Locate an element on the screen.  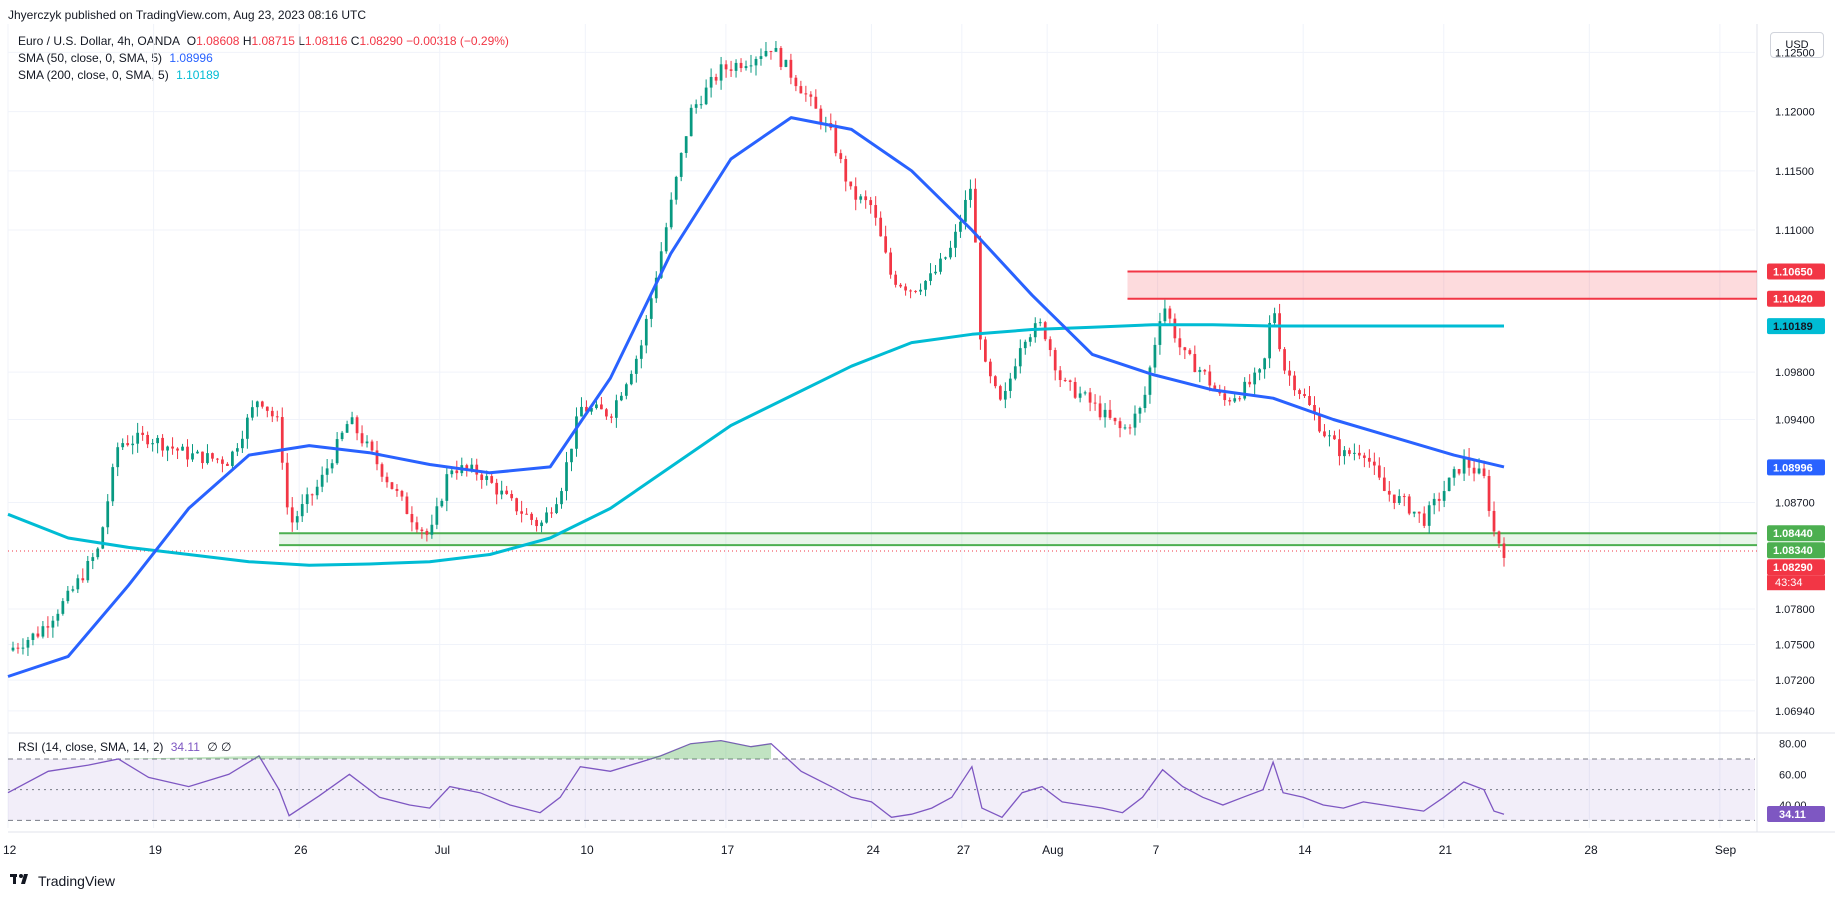
time-tick-label: 28 is located at coordinates (1591, 850).